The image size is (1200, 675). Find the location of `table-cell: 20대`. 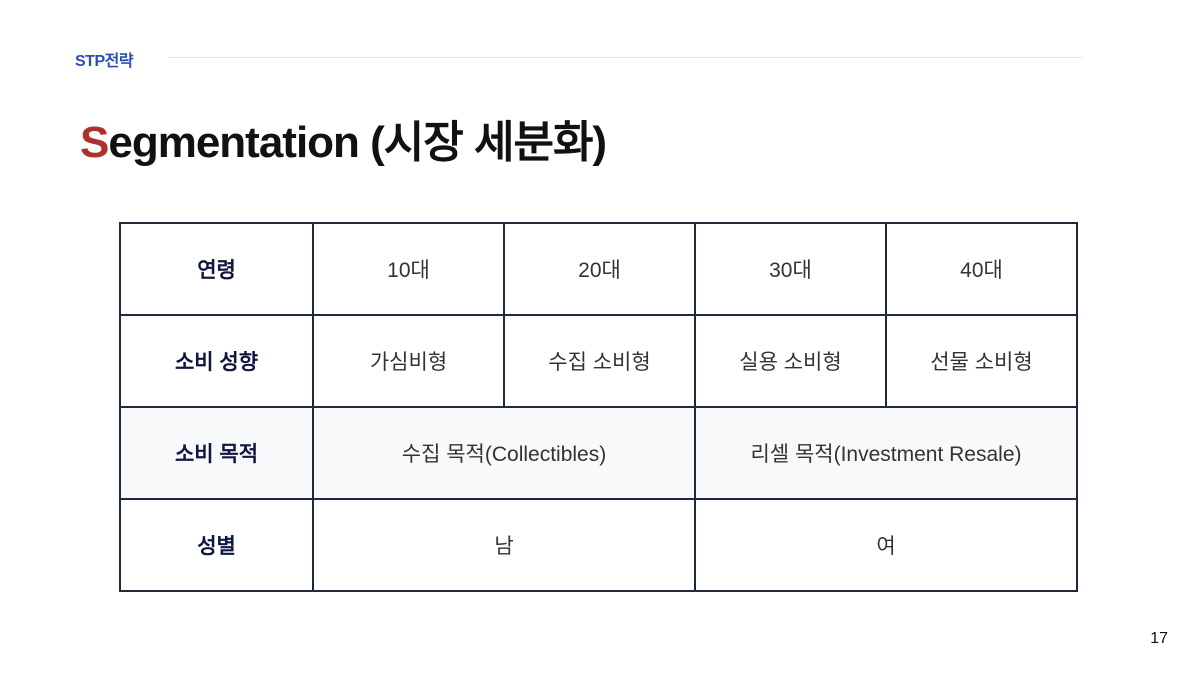

table-cell: 20대 is located at coordinates (599, 269).